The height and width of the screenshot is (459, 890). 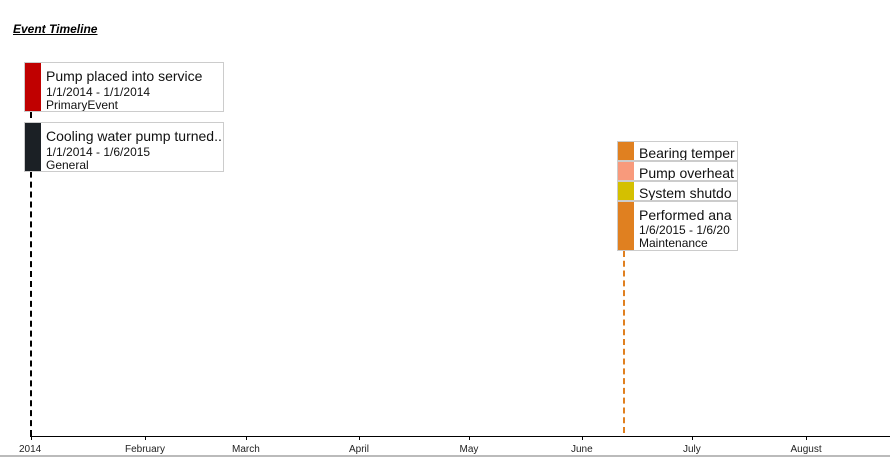 What do you see at coordinates (685, 215) in the screenshot?
I see `event-label: Performed ana` at bounding box center [685, 215].